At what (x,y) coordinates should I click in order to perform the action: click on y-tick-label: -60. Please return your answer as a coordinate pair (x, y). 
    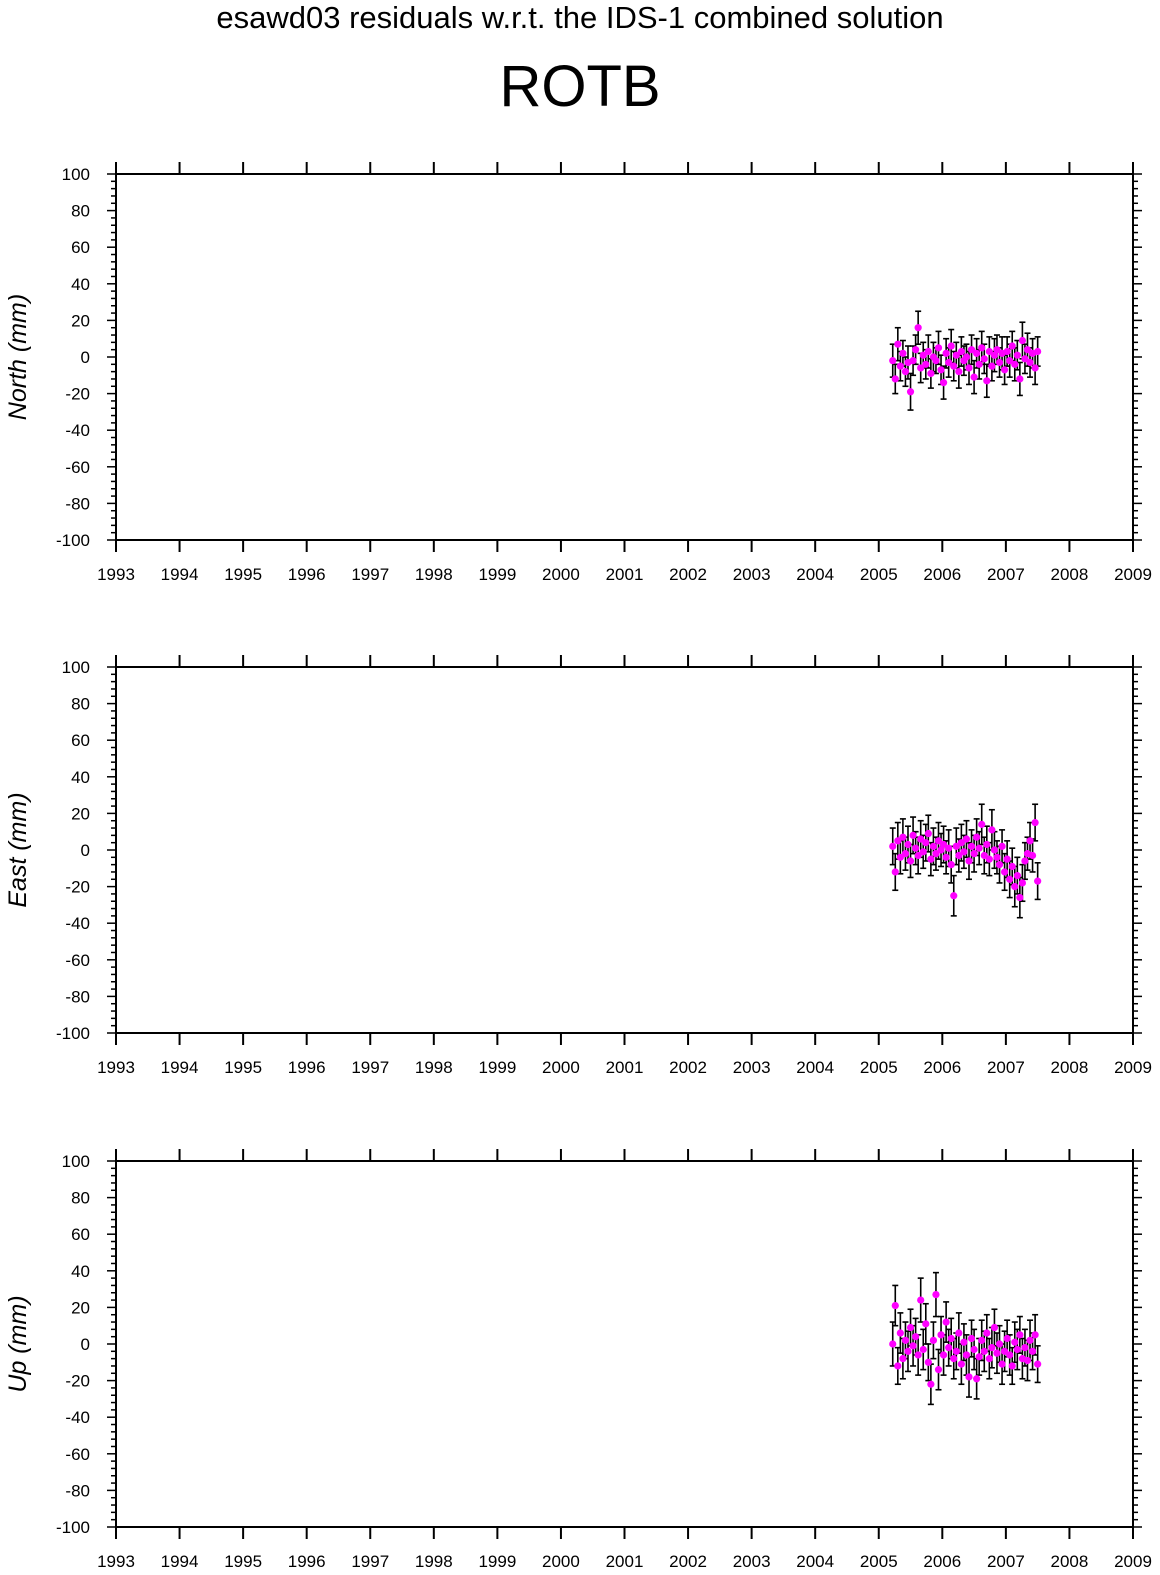
    Looking at the image, I should click on (77, 960).